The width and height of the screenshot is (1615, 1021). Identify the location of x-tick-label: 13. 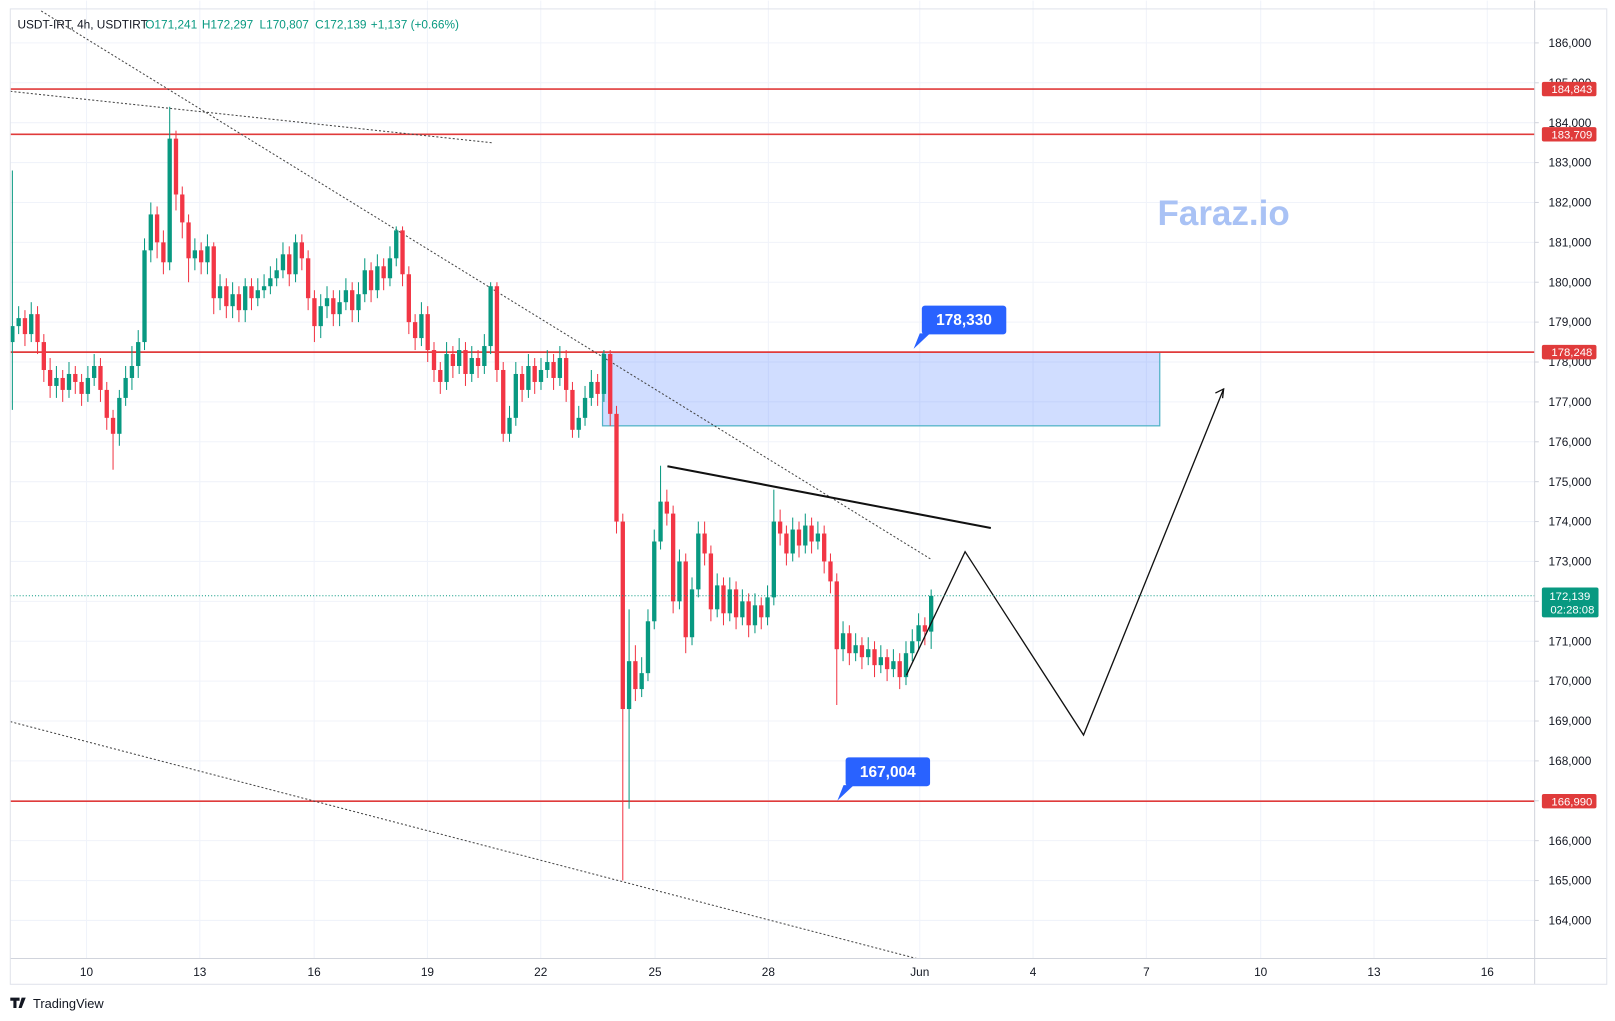
(1374, 972).